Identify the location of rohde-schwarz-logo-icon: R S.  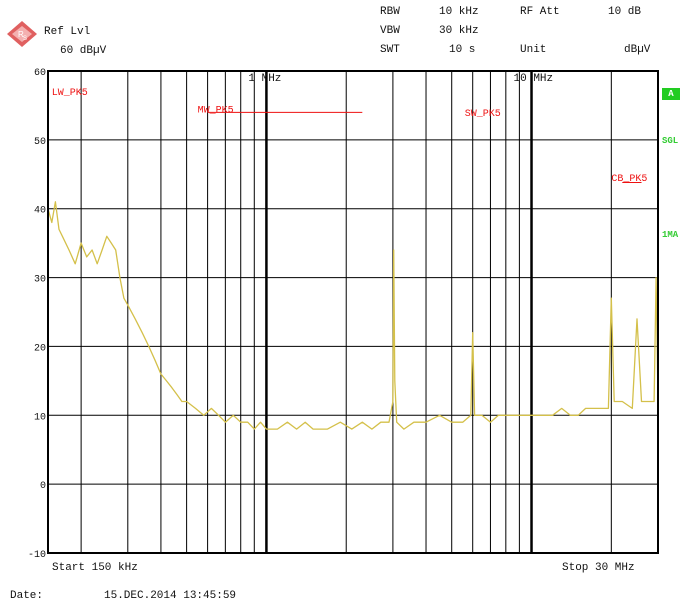
(22, 34).